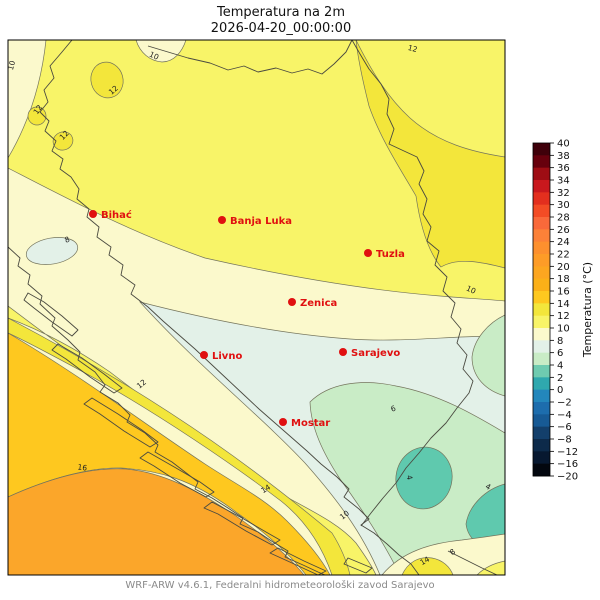 Image resolution: width=600 pixels, height=600 pixels. Describe the element at coordinates (82, 467) in the screenshot. I see `contour-value-label: 16` at that location.